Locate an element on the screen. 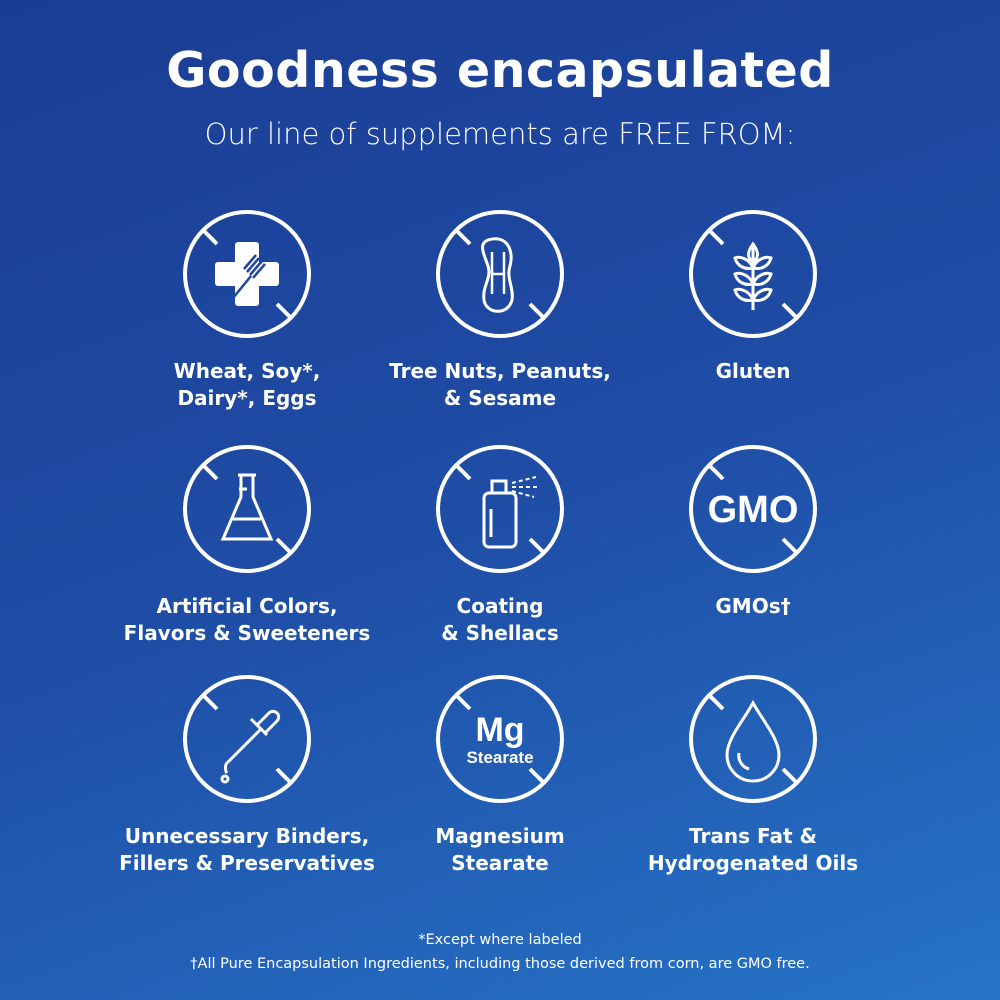 The image size is (1000, 1000). free-from-item: Tree Nuts, Peanuts, & Sesame is located at coordinates (500, 310).